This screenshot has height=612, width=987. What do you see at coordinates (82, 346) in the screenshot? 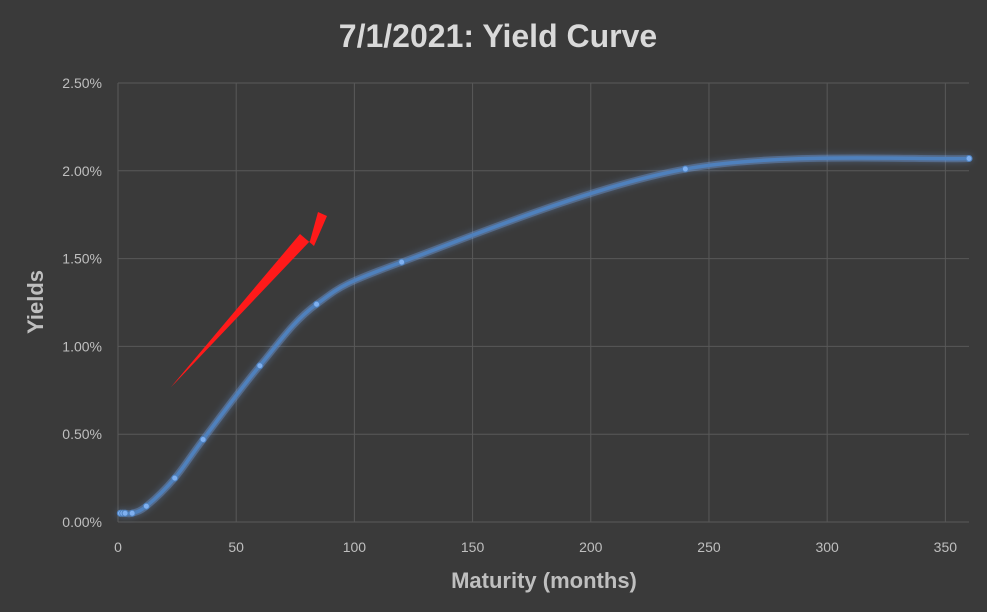
I see `y-tick-label: 1.00%` at bounding box center [82, 346].